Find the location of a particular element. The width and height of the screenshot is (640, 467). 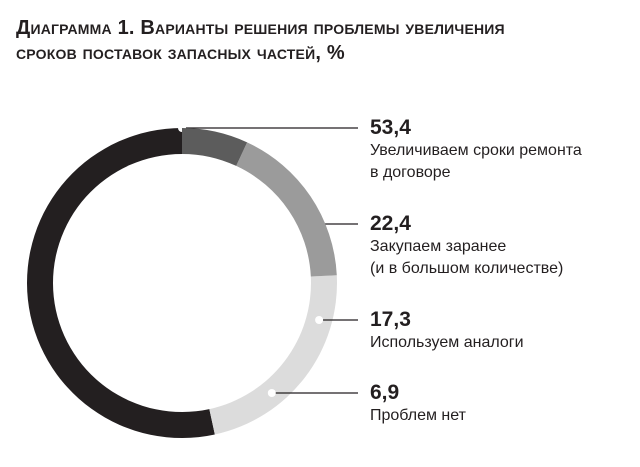

value-label: 6,9 is located at coordinates (385, 392).